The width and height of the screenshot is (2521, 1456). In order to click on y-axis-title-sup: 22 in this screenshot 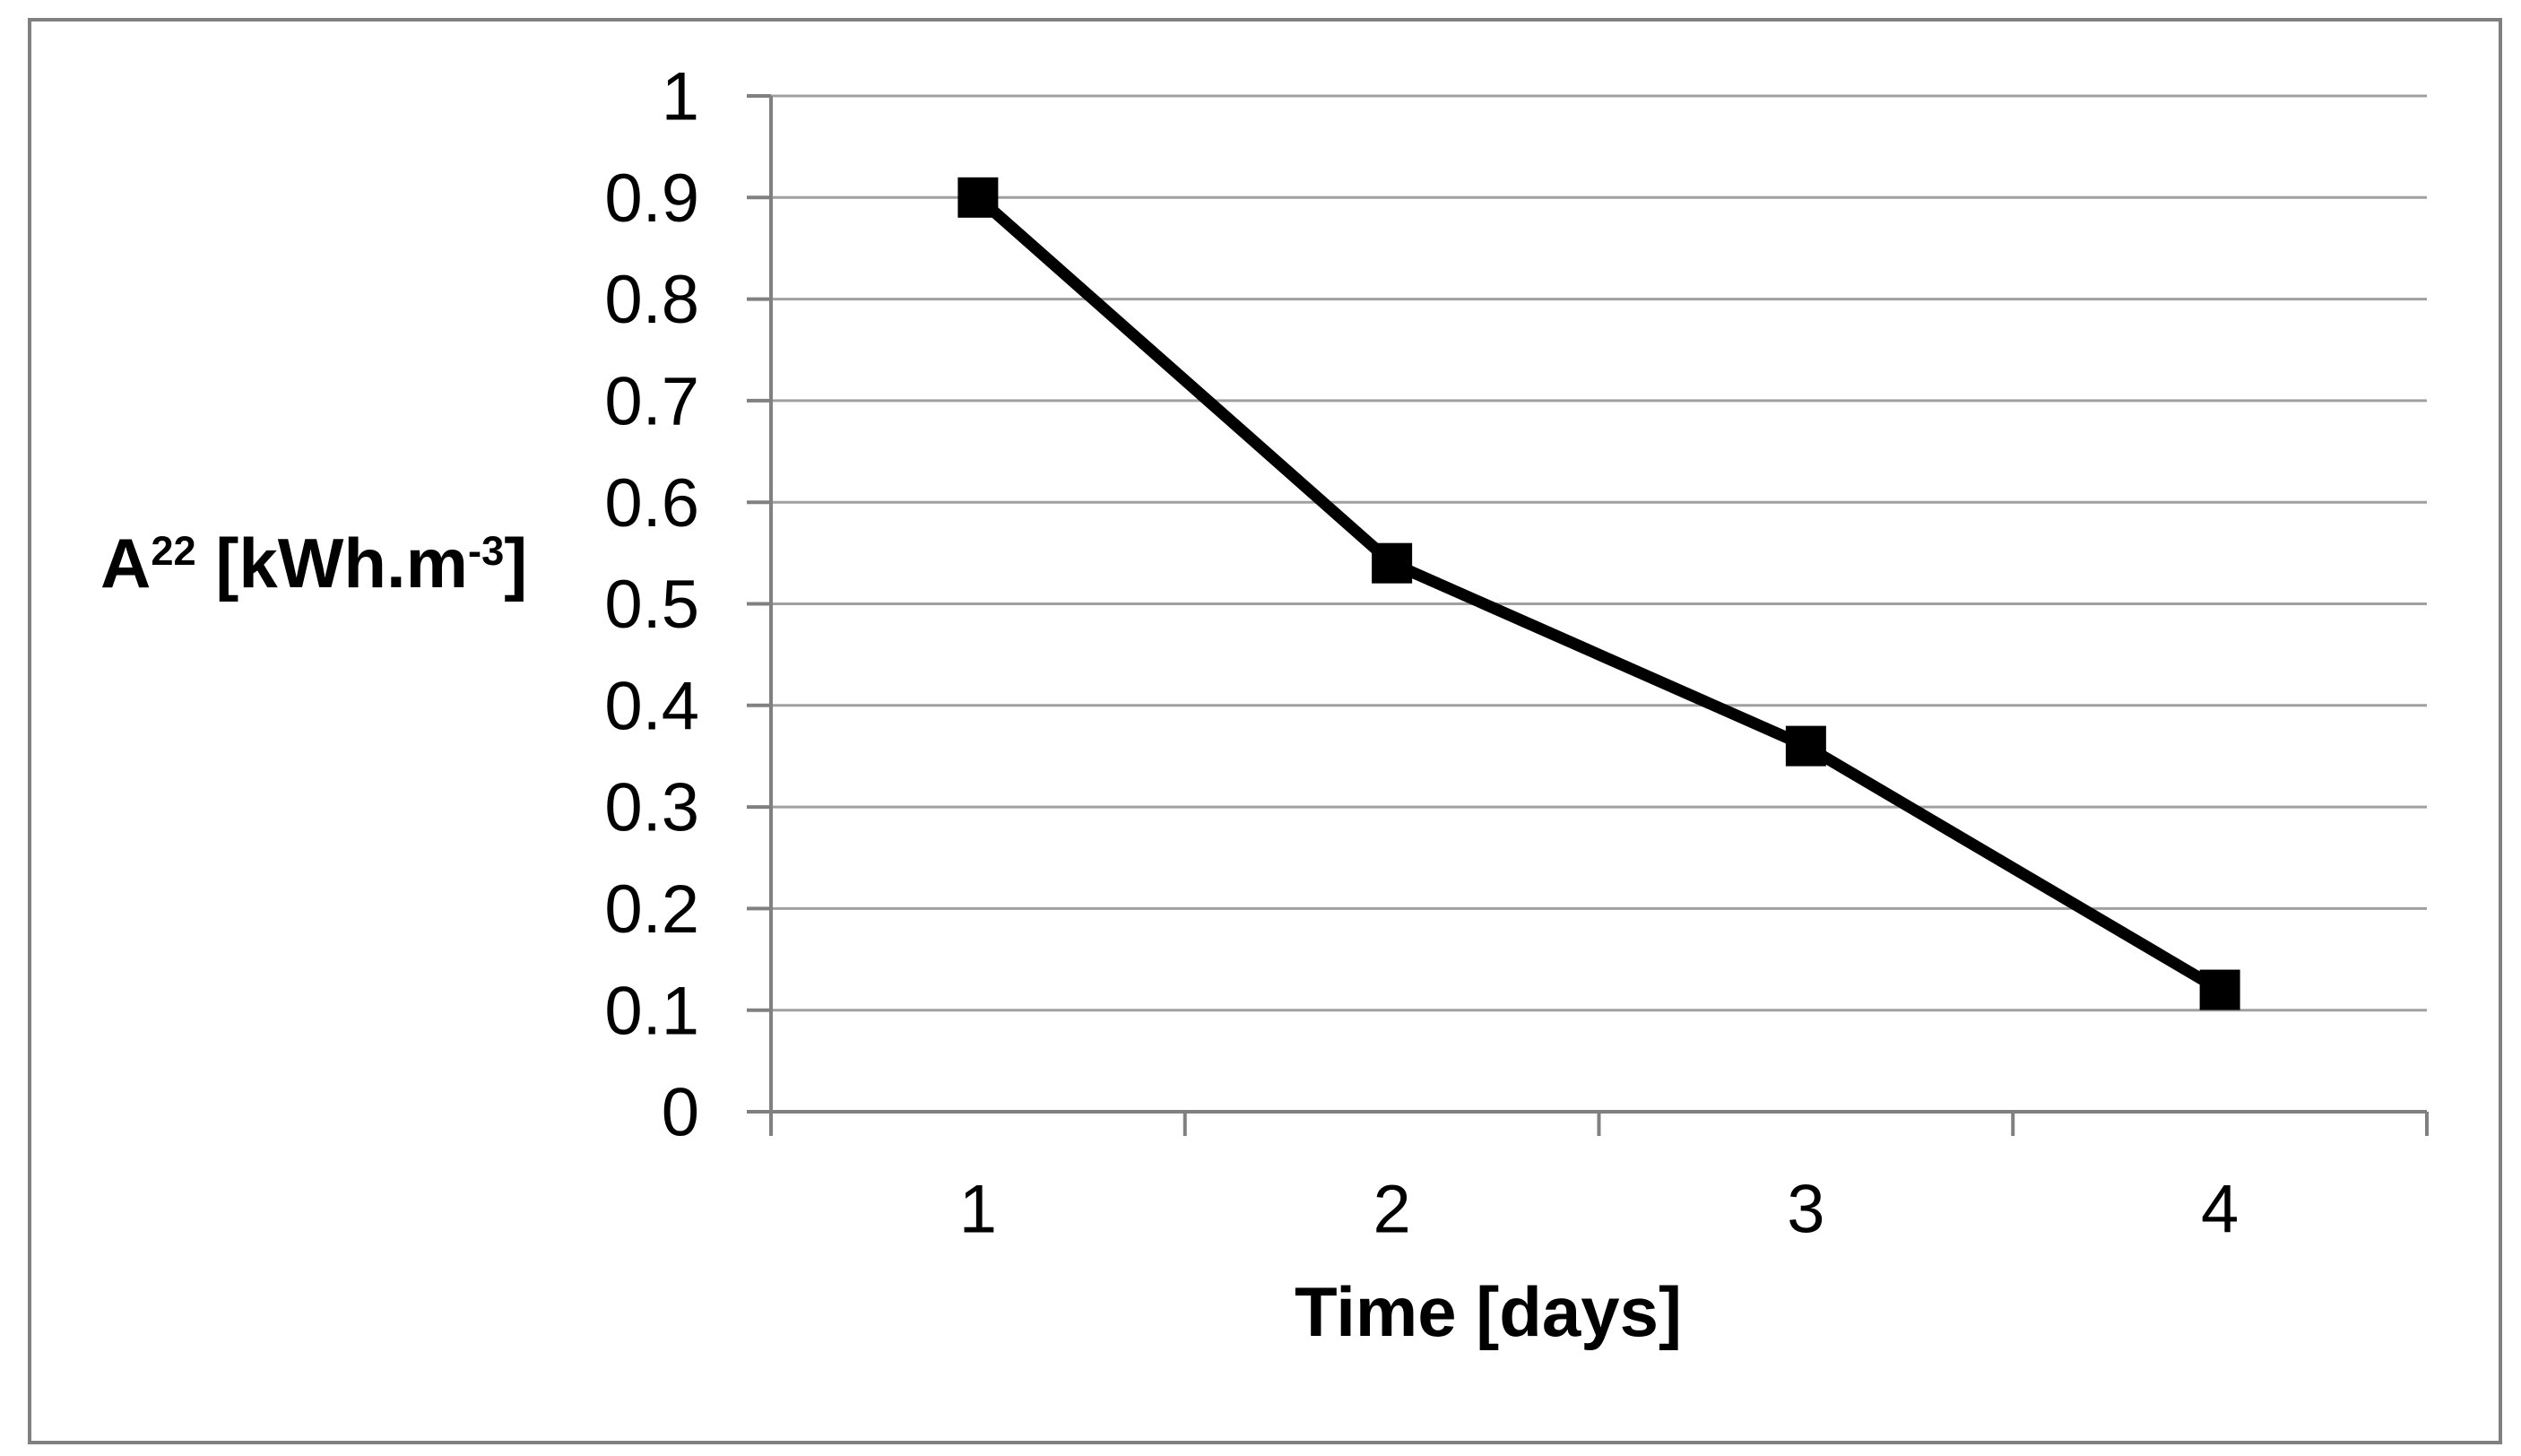, I will do `click(173, 551)`.